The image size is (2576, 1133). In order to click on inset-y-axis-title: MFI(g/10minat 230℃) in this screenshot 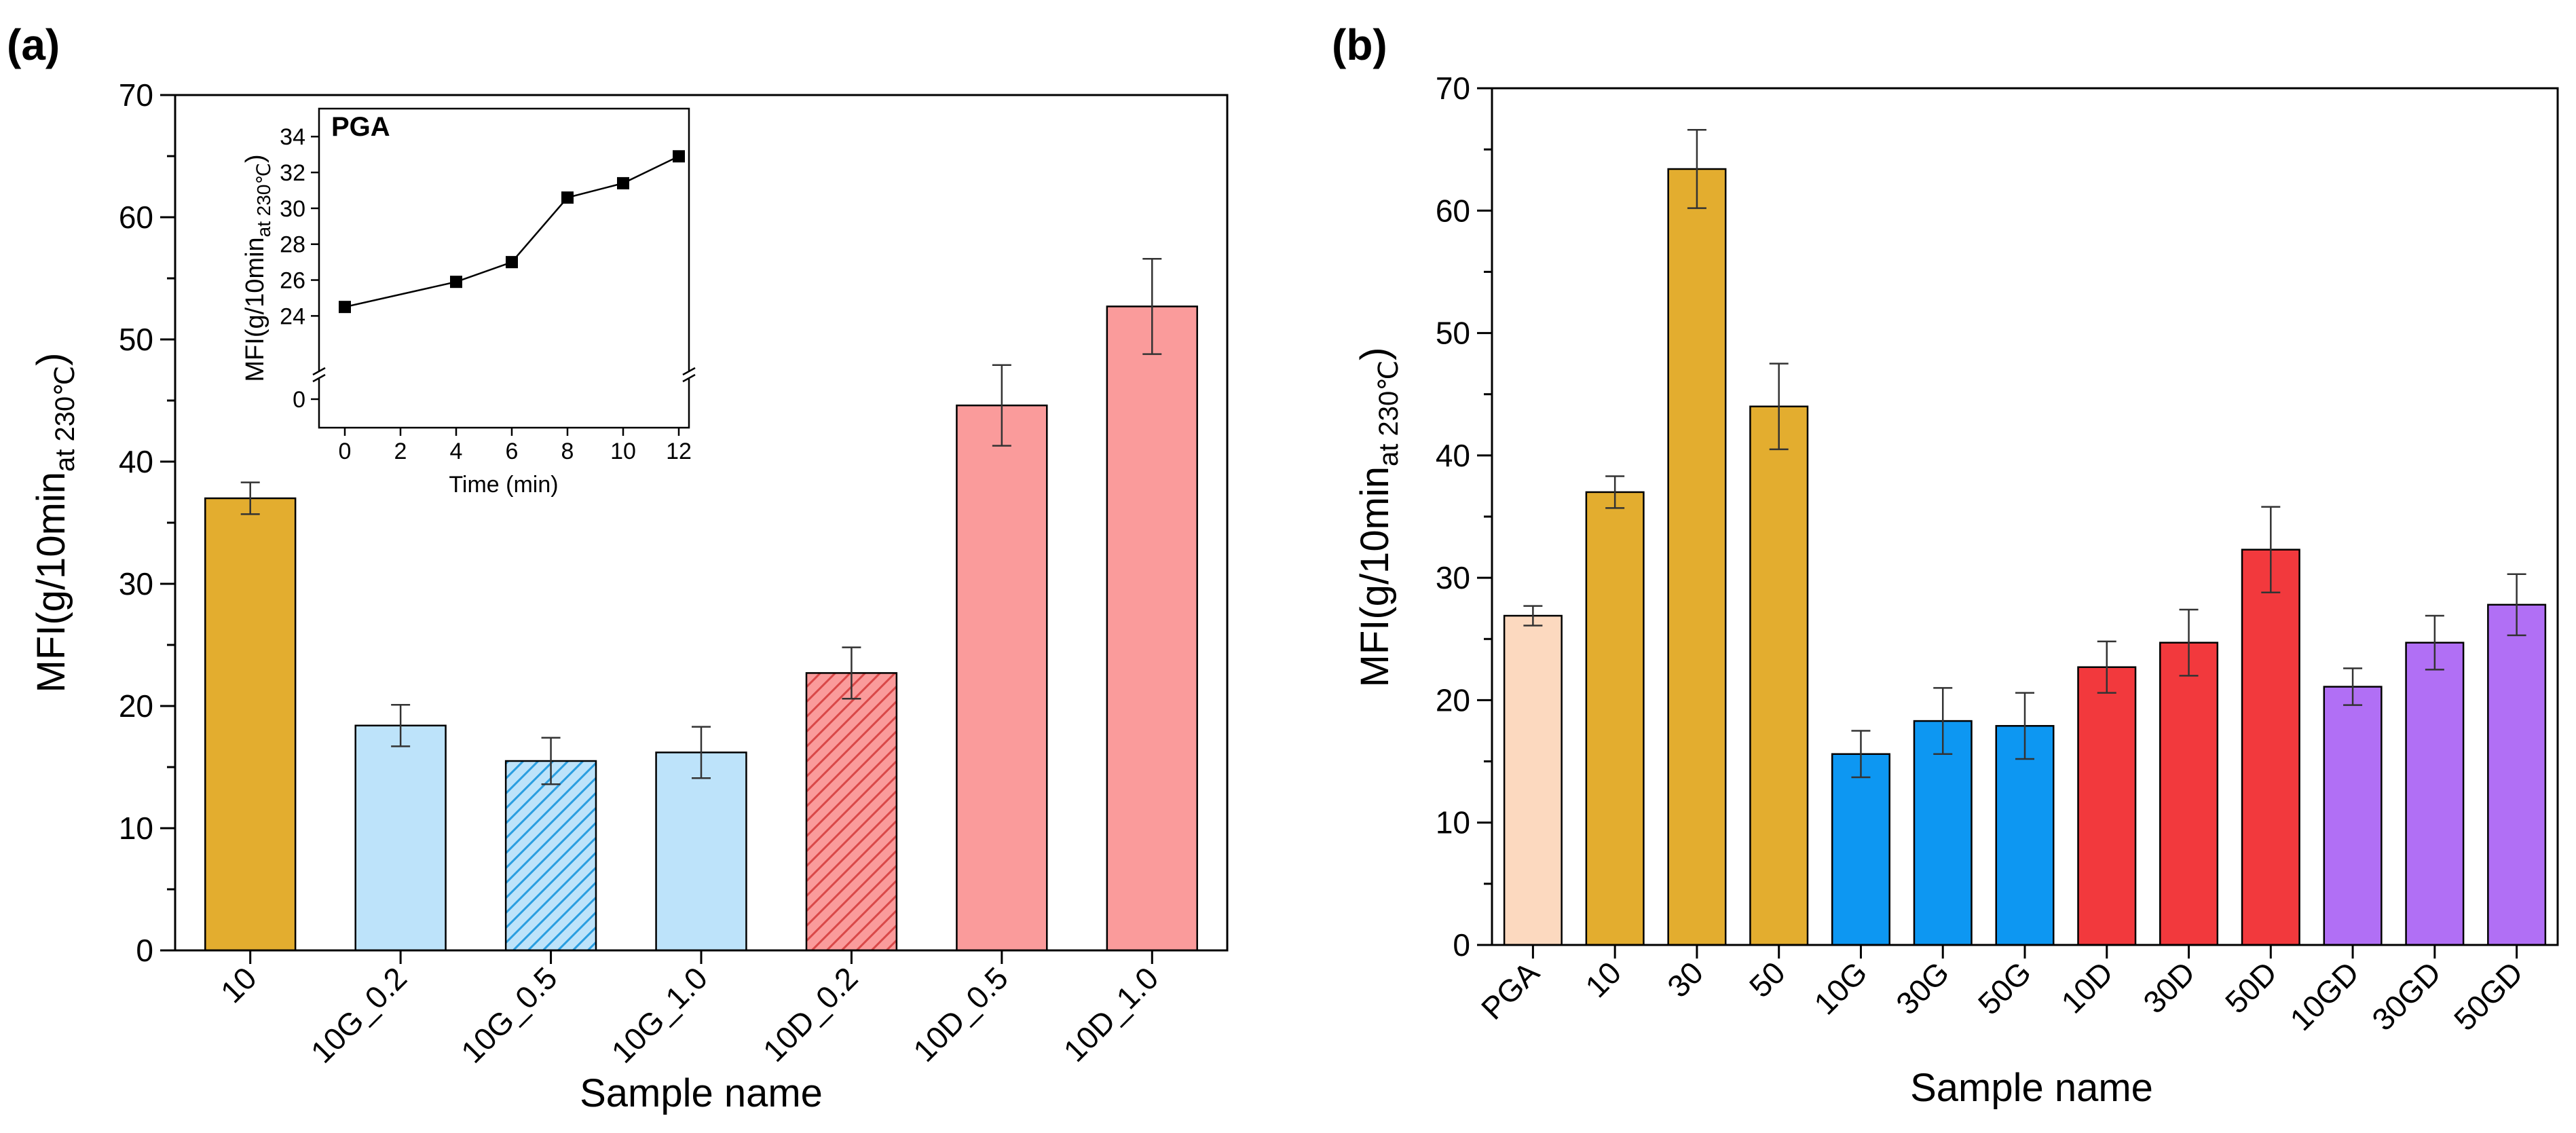, I will do `click(258, 268)`.